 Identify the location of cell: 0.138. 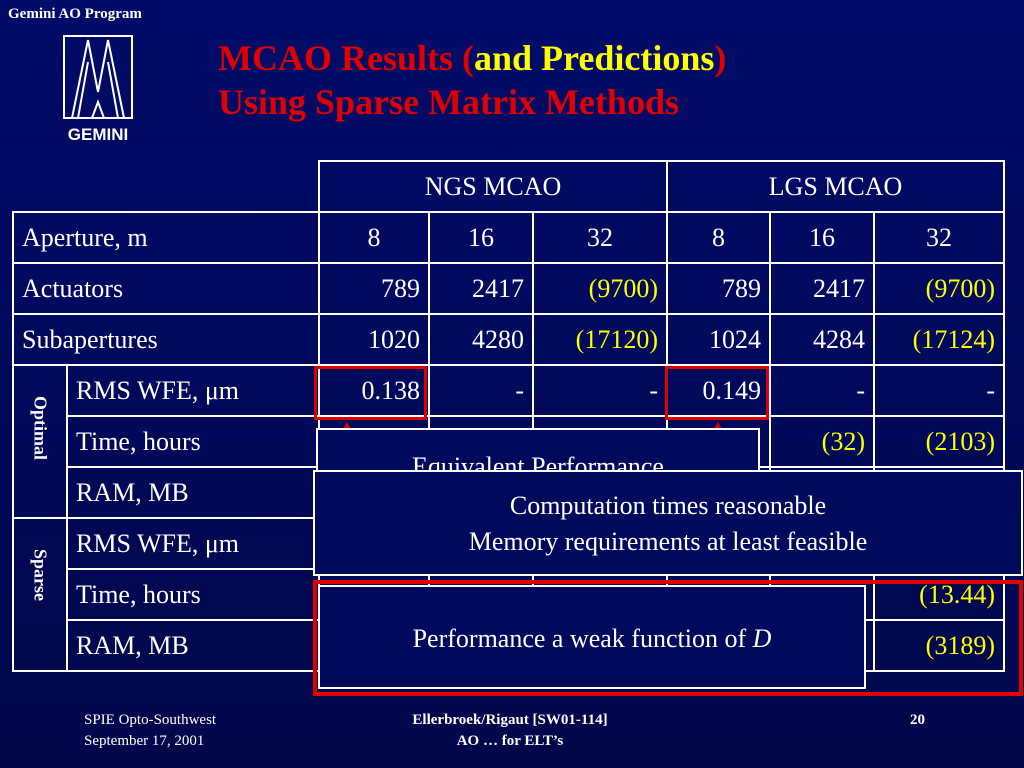
(374, 390).